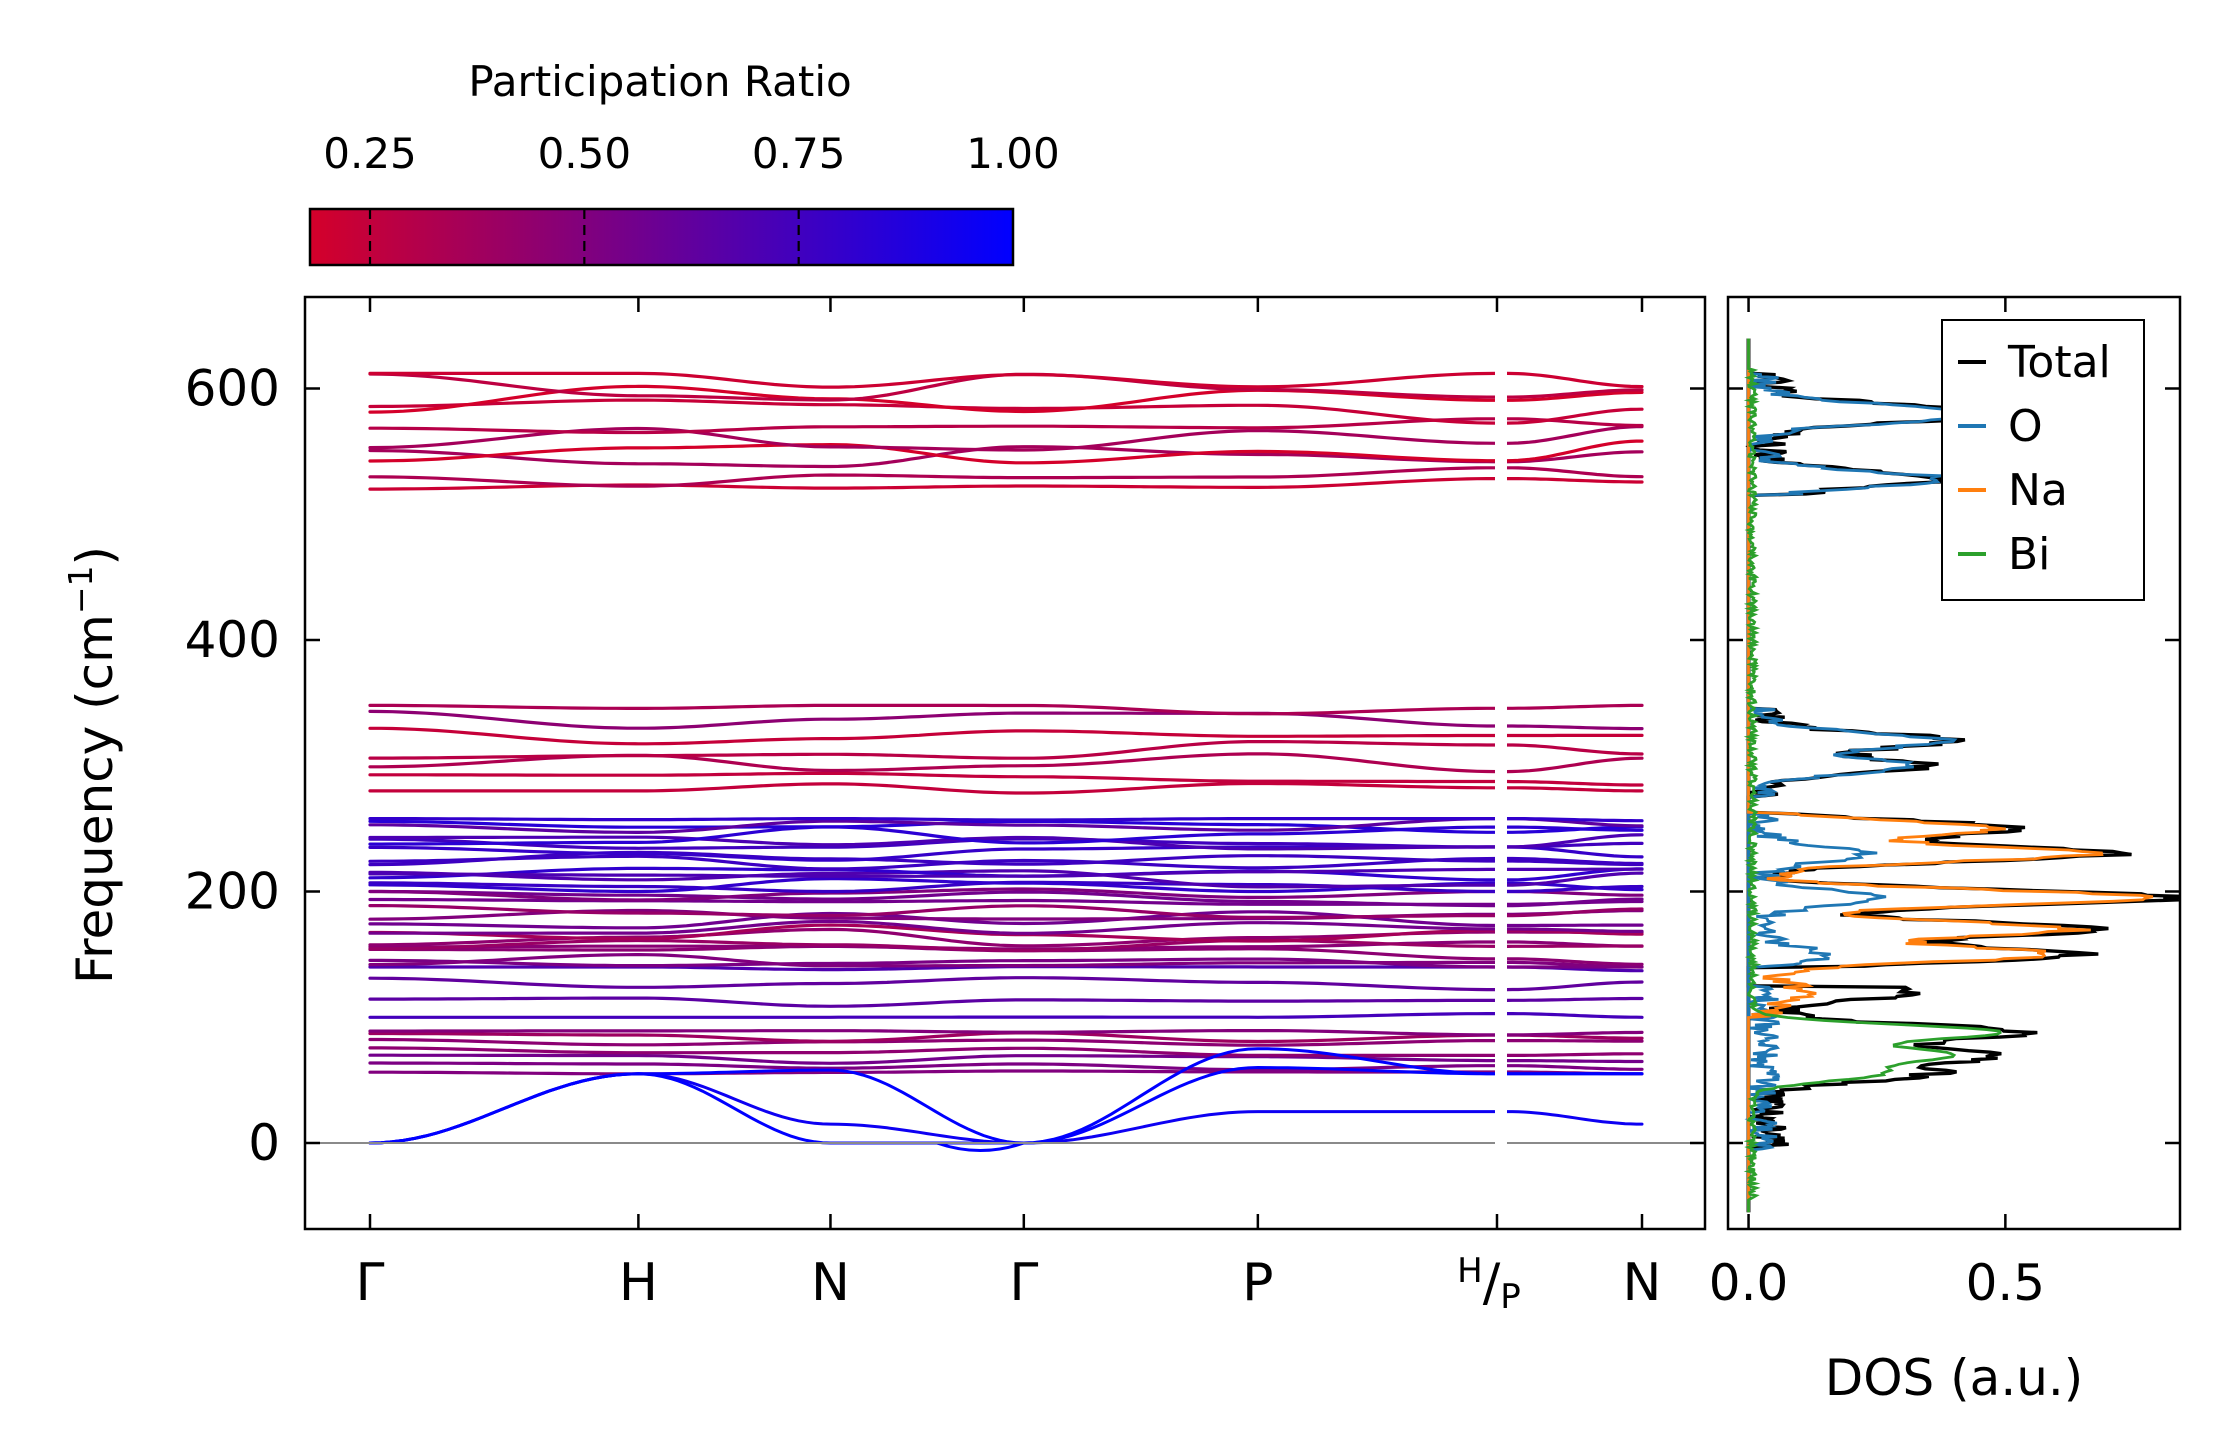 The width and height of the screenshot is (2222, 1455). I want to click on legend-label: Total, so click(2059, 362).